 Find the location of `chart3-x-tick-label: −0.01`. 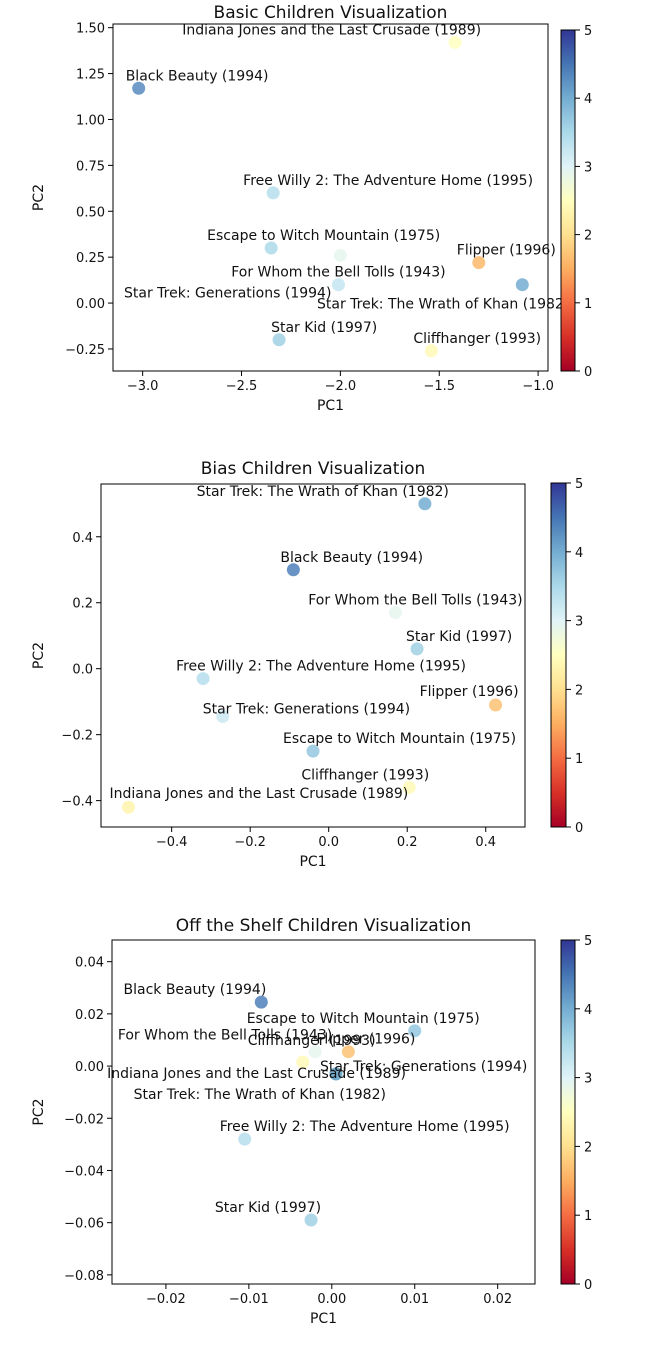

chart3-x-tick-label: −0.01 is located at coordinates (249, 1299).